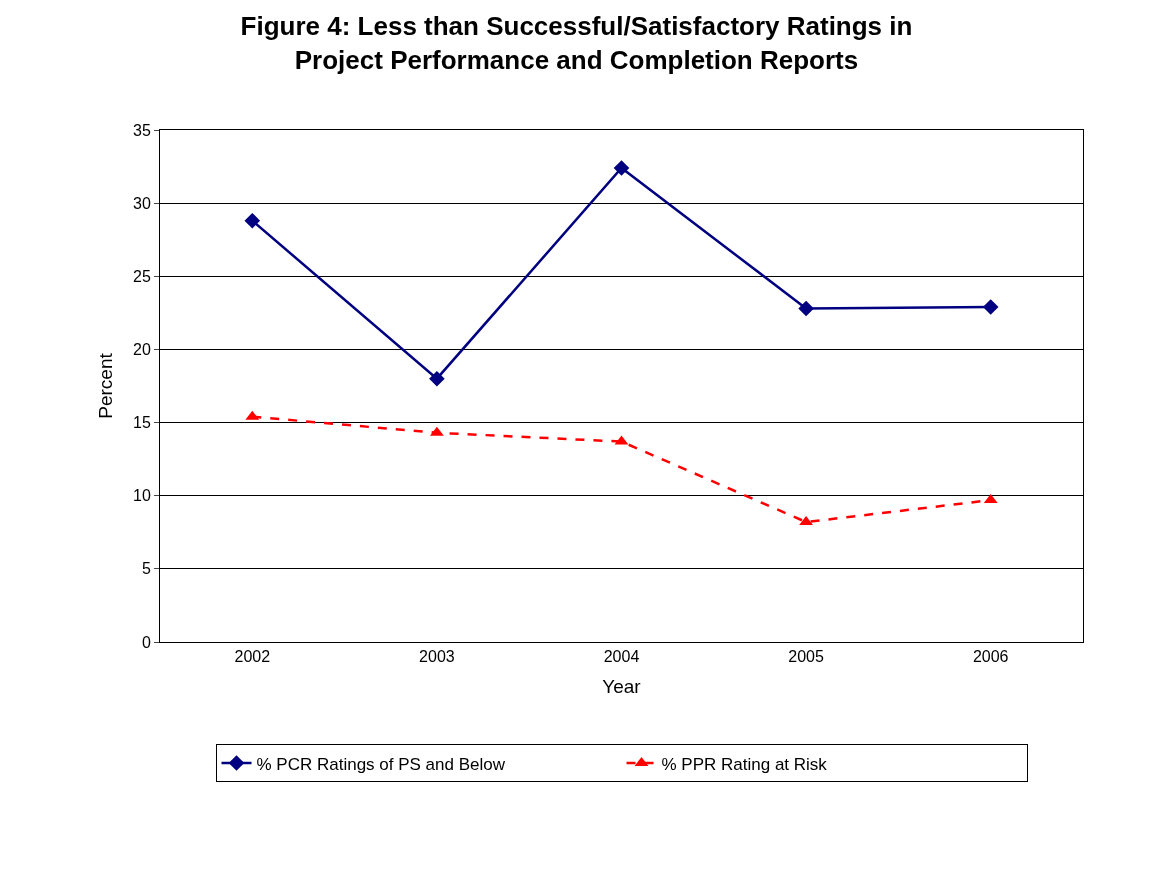 This screenshot has width=1153, height=872. I want to click on y-axis-title: Percent, so click(105, 385).